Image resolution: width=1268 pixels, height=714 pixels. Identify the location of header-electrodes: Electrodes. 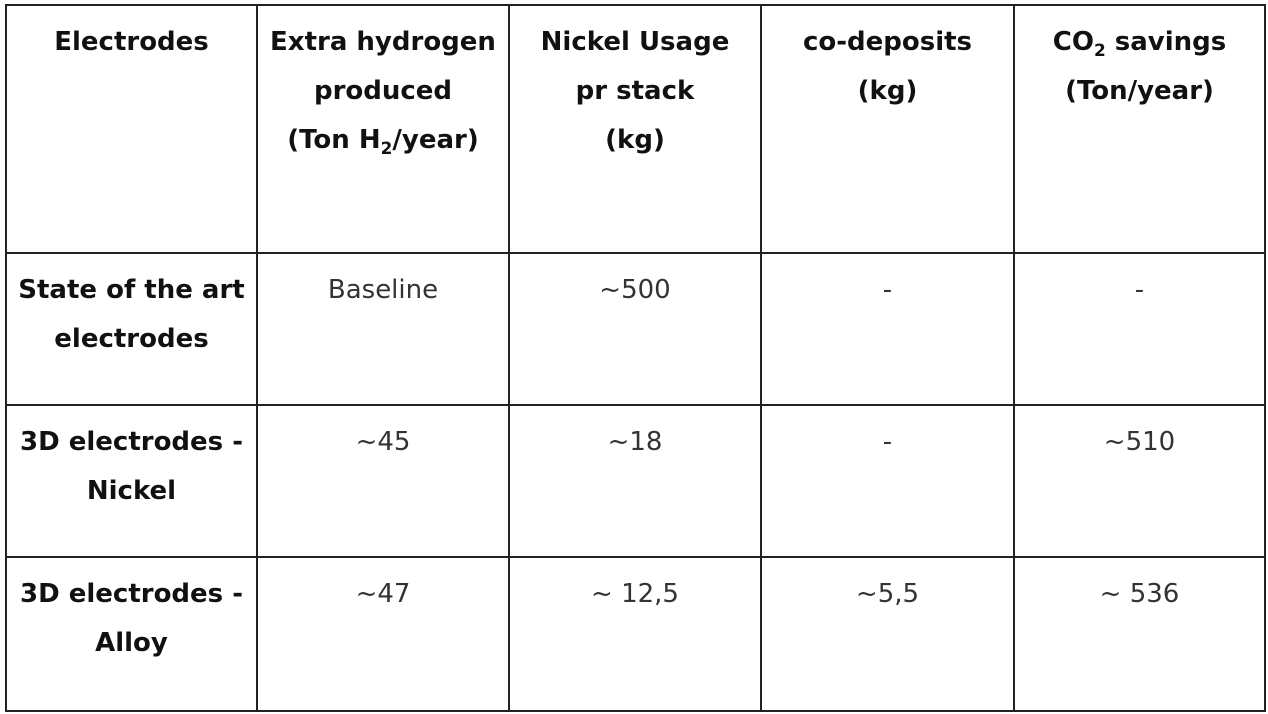
(131, 129).